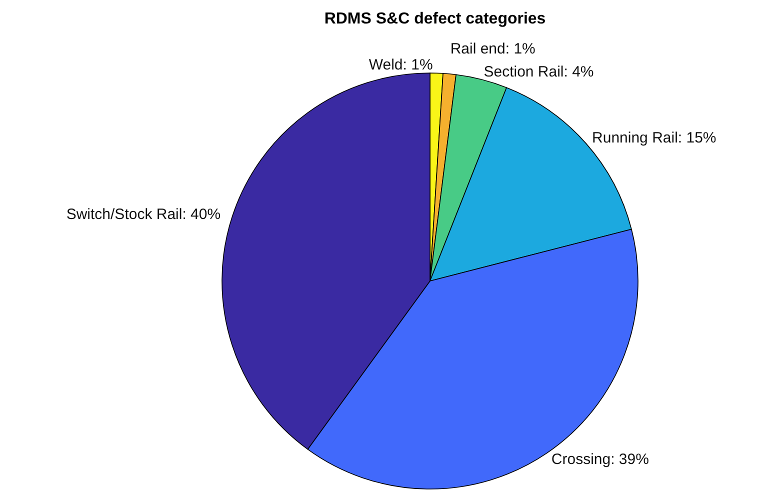  What do you see at coordinates (493, 49) in the screenshot?
I see `slice-label: Rail end: 1%` at bounding box center [493, 49].